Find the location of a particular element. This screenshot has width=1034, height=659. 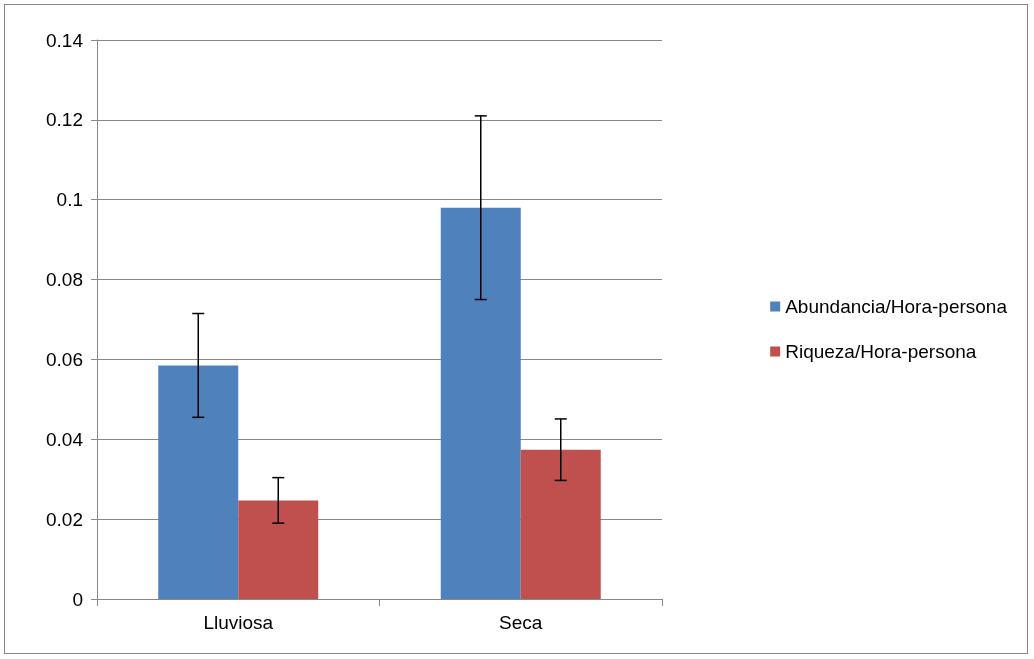

legend-label: Riqueza/Hora-persona is located at coordinates (881, 351).